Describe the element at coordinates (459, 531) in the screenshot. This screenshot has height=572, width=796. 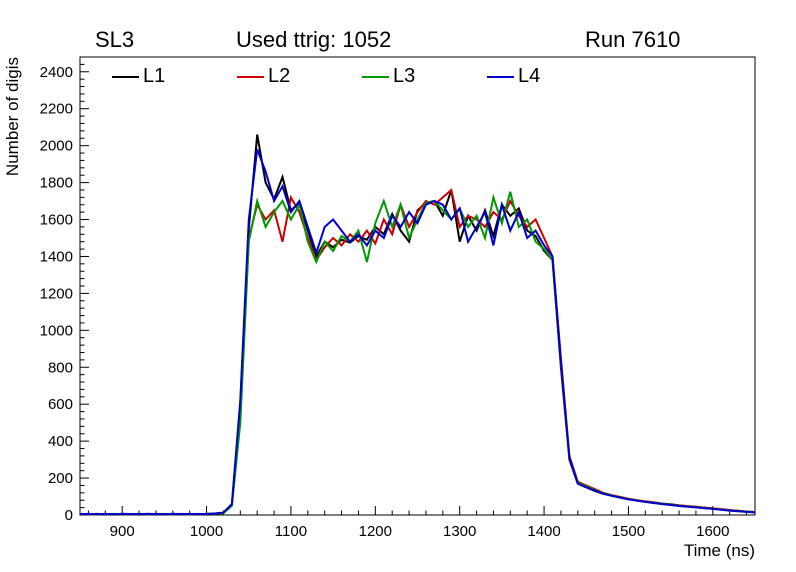
I see `svg-text: 1300` at that location.